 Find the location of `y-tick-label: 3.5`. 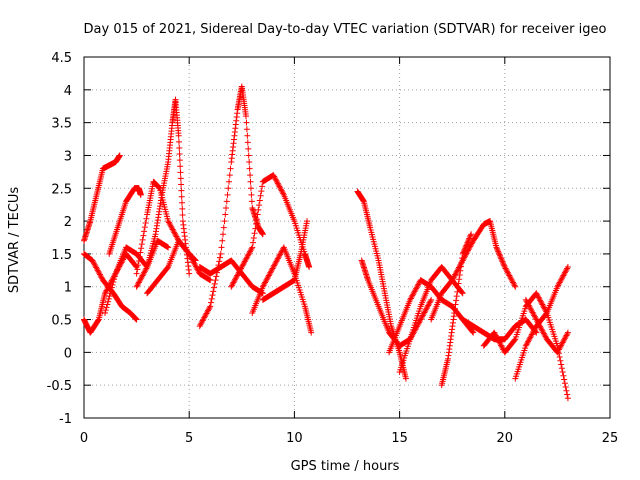

y-tick-label: 3.5 is located at coordinates (61, 124).